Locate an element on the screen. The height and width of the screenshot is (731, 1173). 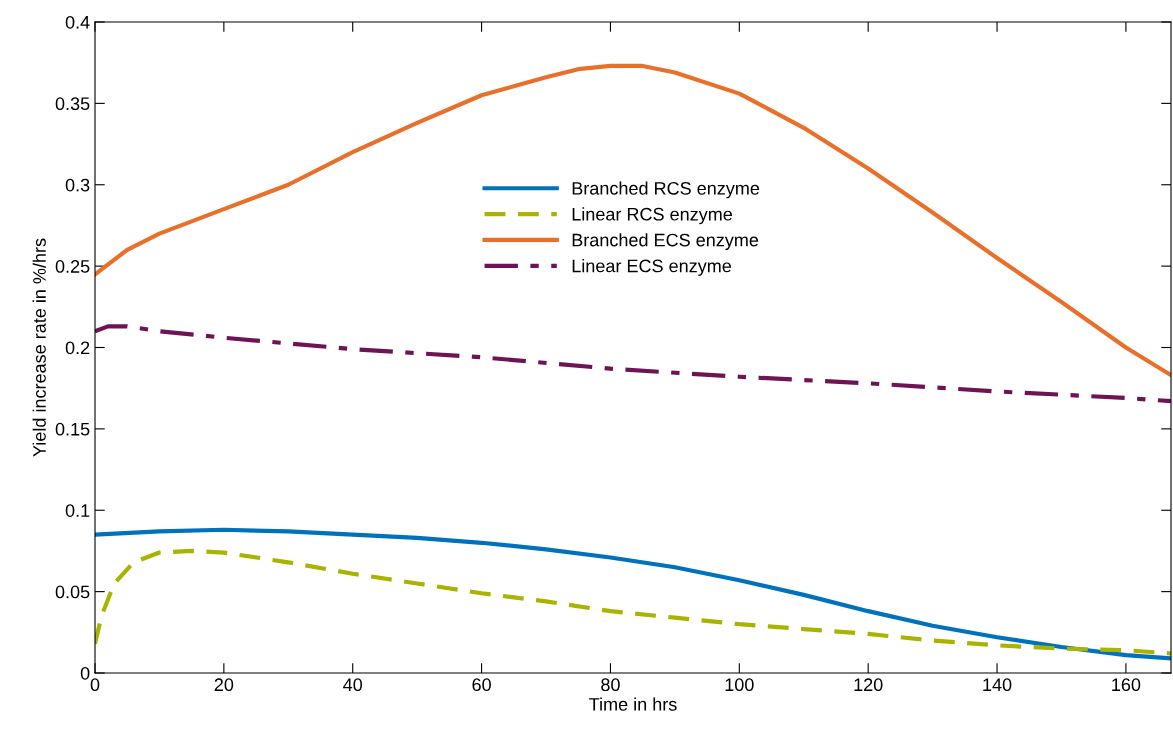
y-tick-label: 0.35 is located at coordinates (72, 104).